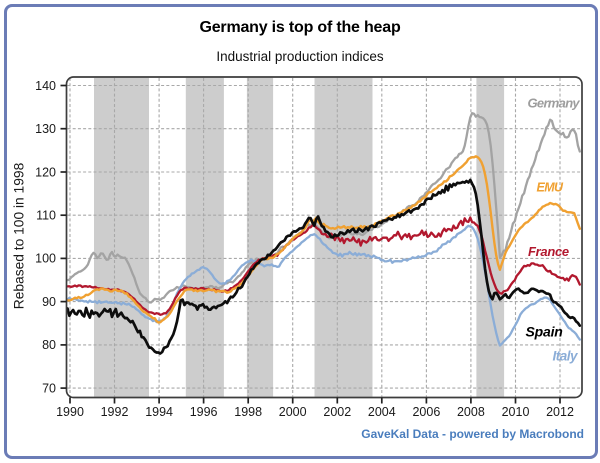 The width and height of the screenshot is (600, 463). What do you see at coordinates (560, 412) in the screenshot?
I see `svg-text: 2012` at bounding box center [560, 412].